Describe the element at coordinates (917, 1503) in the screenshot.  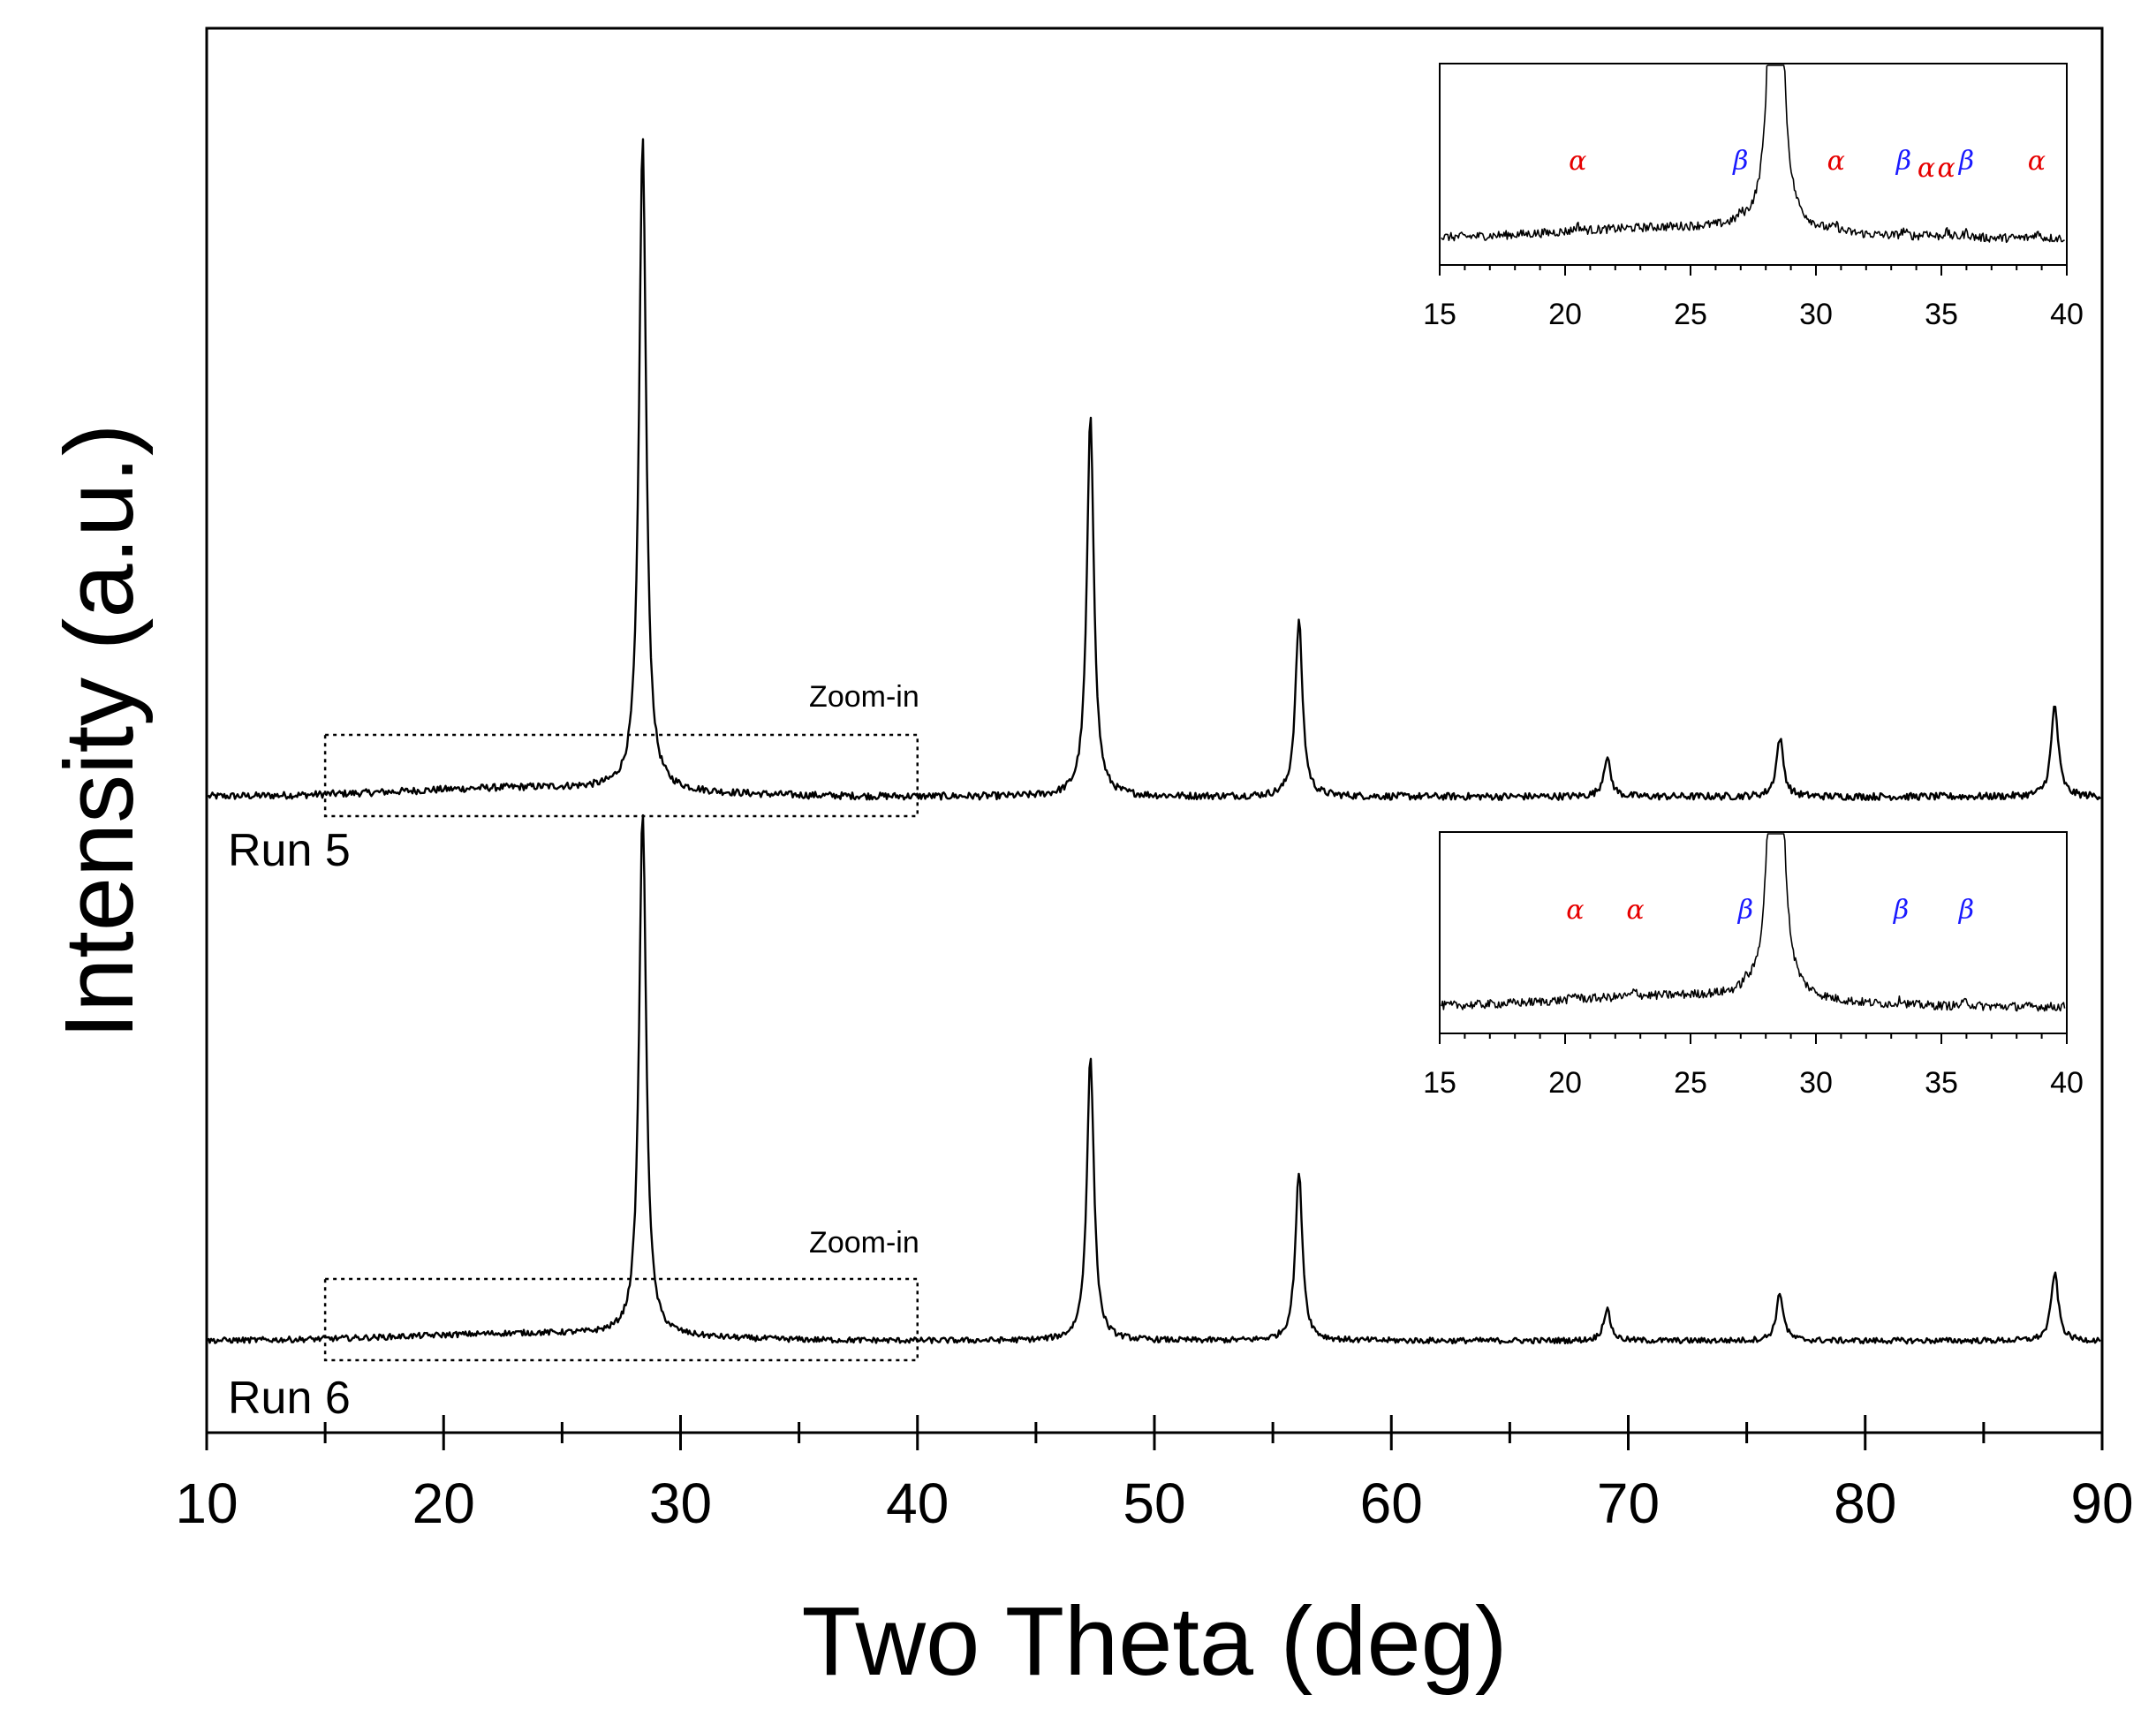
I see `x-tick-label: 40` at that location.